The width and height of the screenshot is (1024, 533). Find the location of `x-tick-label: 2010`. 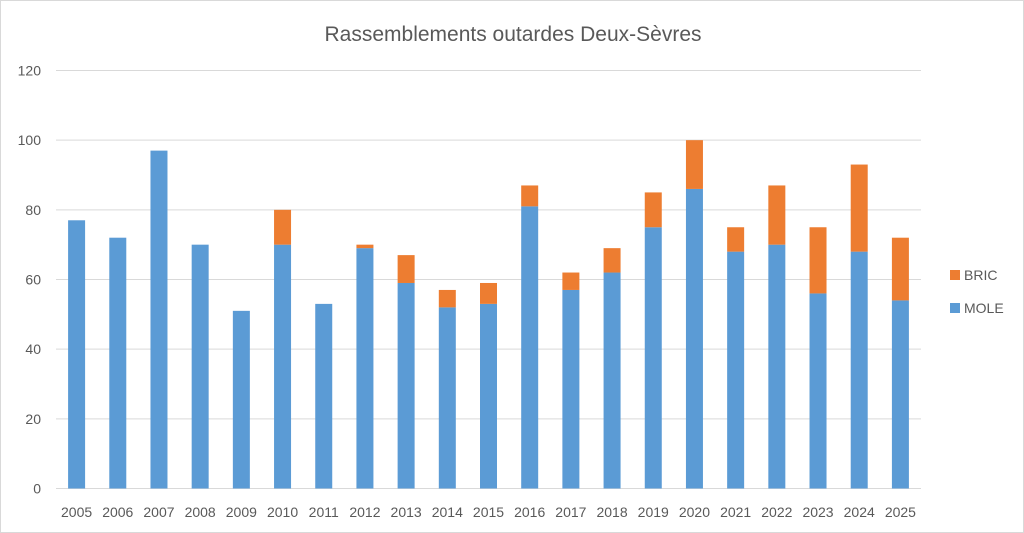

x-tick-label: 2010 is located at coordinates (282, 512).